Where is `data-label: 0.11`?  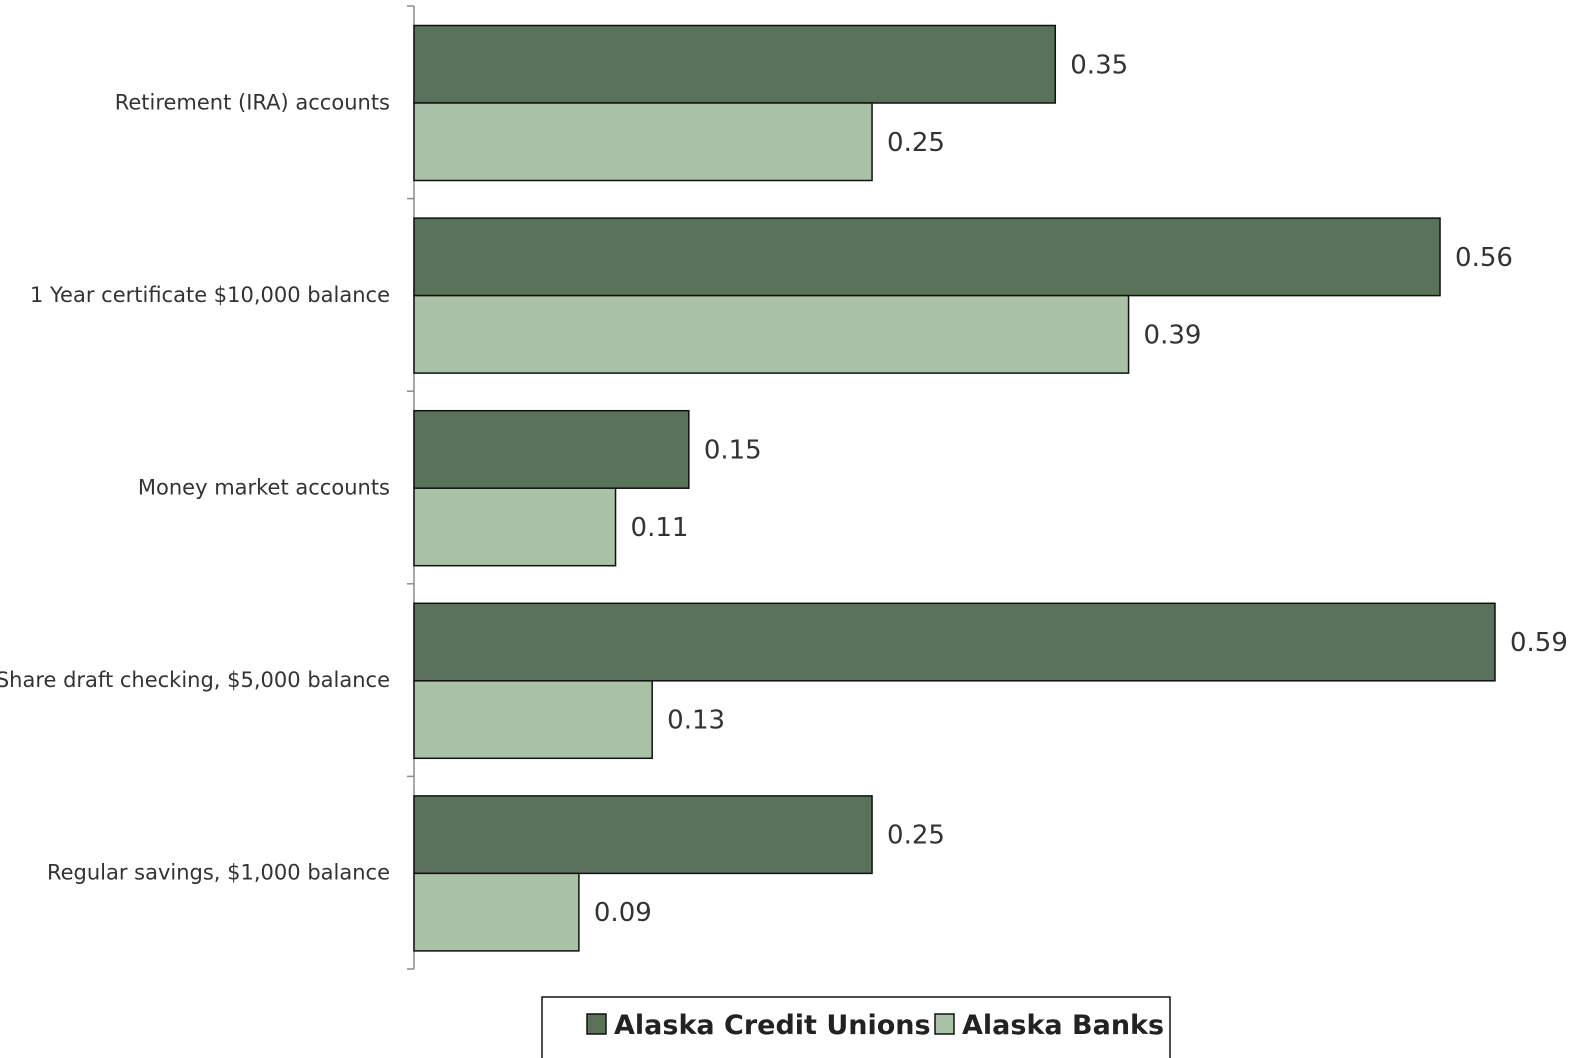
data-label: 0.11 is located at coordinates (660, 528).